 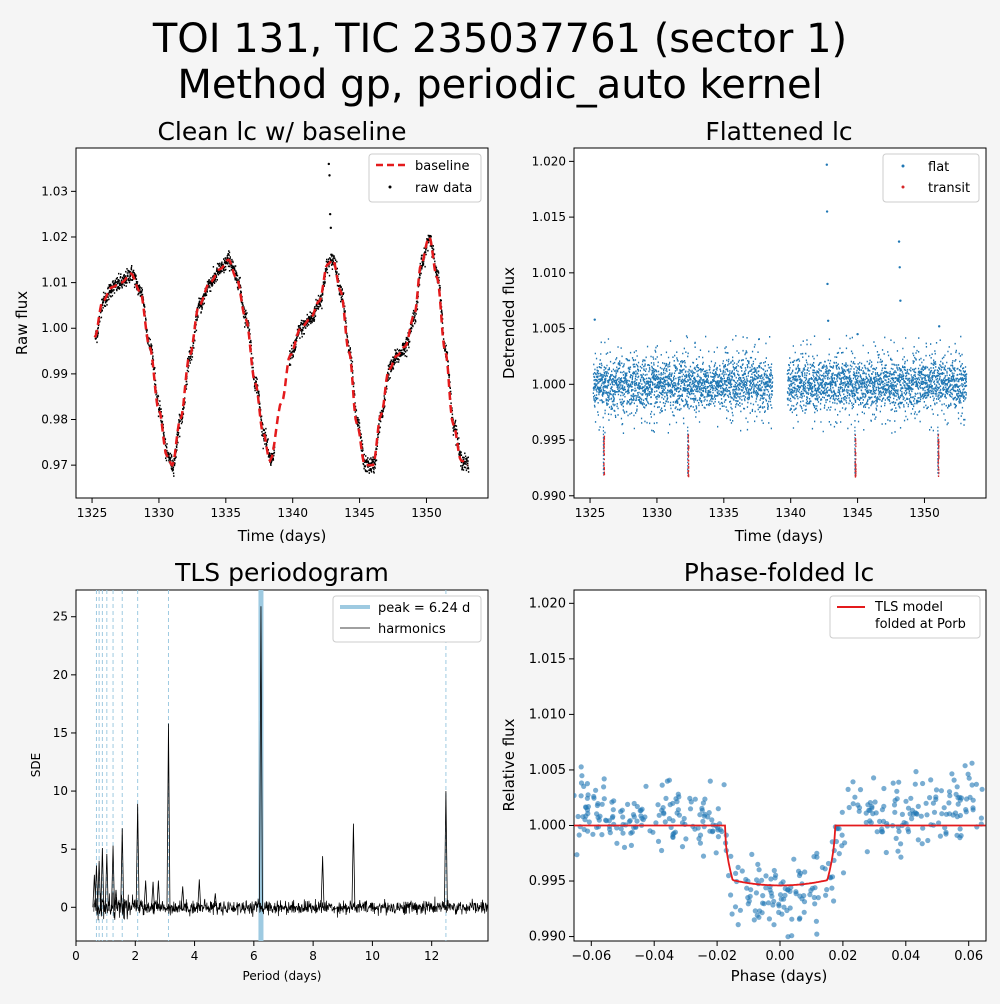 I want to click on clean-xtick-label: 1345, so click(x=359, y=513).